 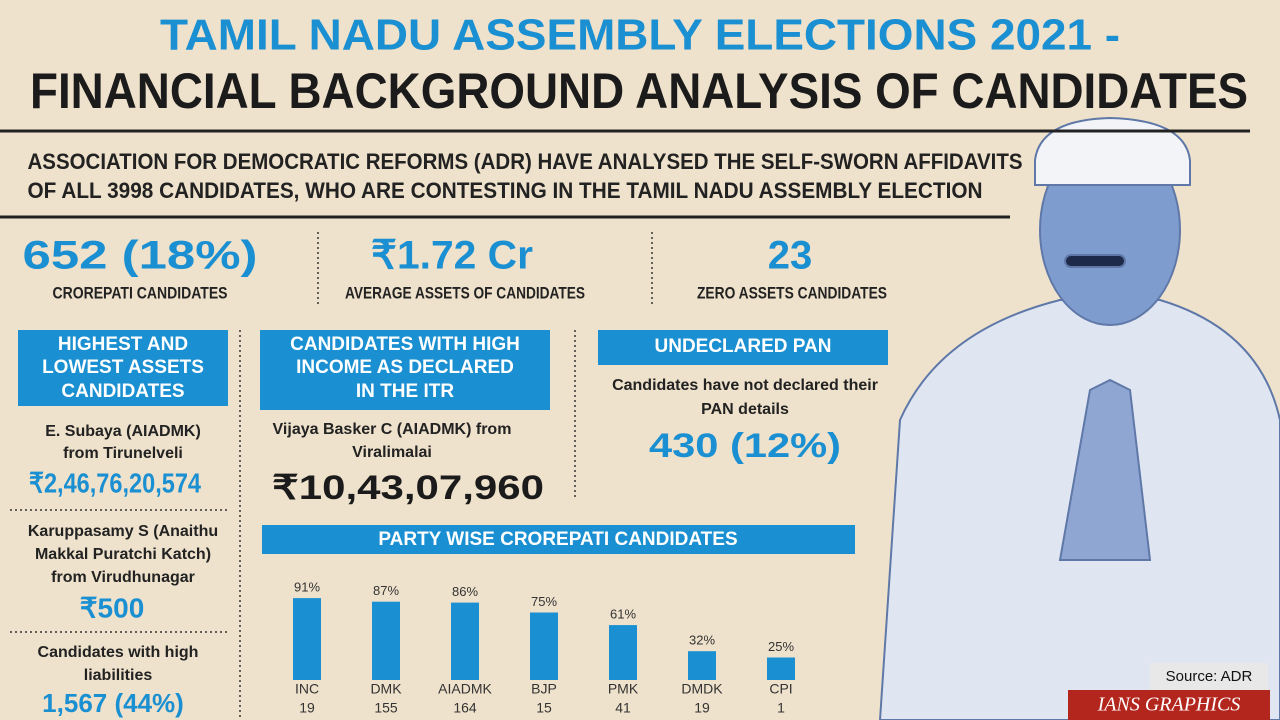 What do you see at coordinates (544, 689) in the screenshot?
I see `x-tick-label: BJP` at bounding box center [544, 689].